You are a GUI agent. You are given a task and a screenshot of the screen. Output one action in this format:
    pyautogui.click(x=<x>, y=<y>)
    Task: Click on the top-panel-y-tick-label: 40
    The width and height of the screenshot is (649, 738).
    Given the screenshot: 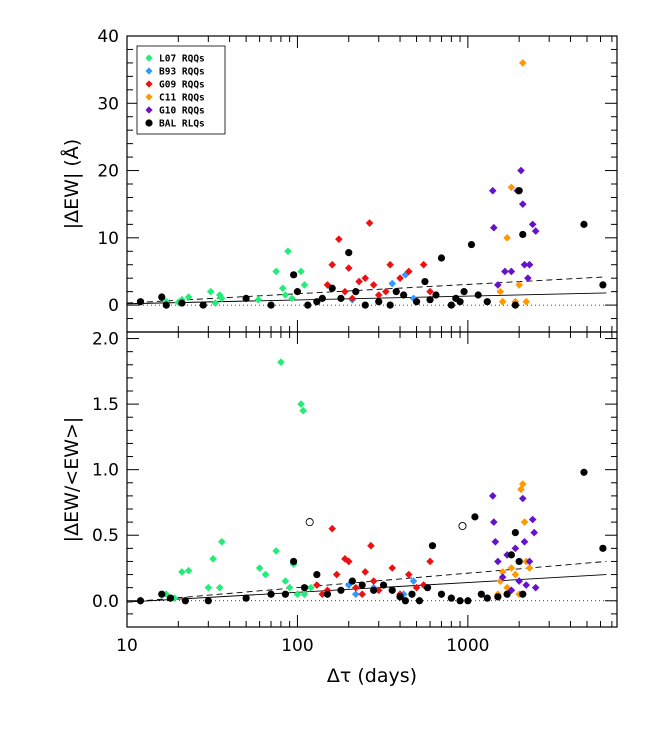 What is the action you would take?
    pyautogui.click(x=108, y=37)
    